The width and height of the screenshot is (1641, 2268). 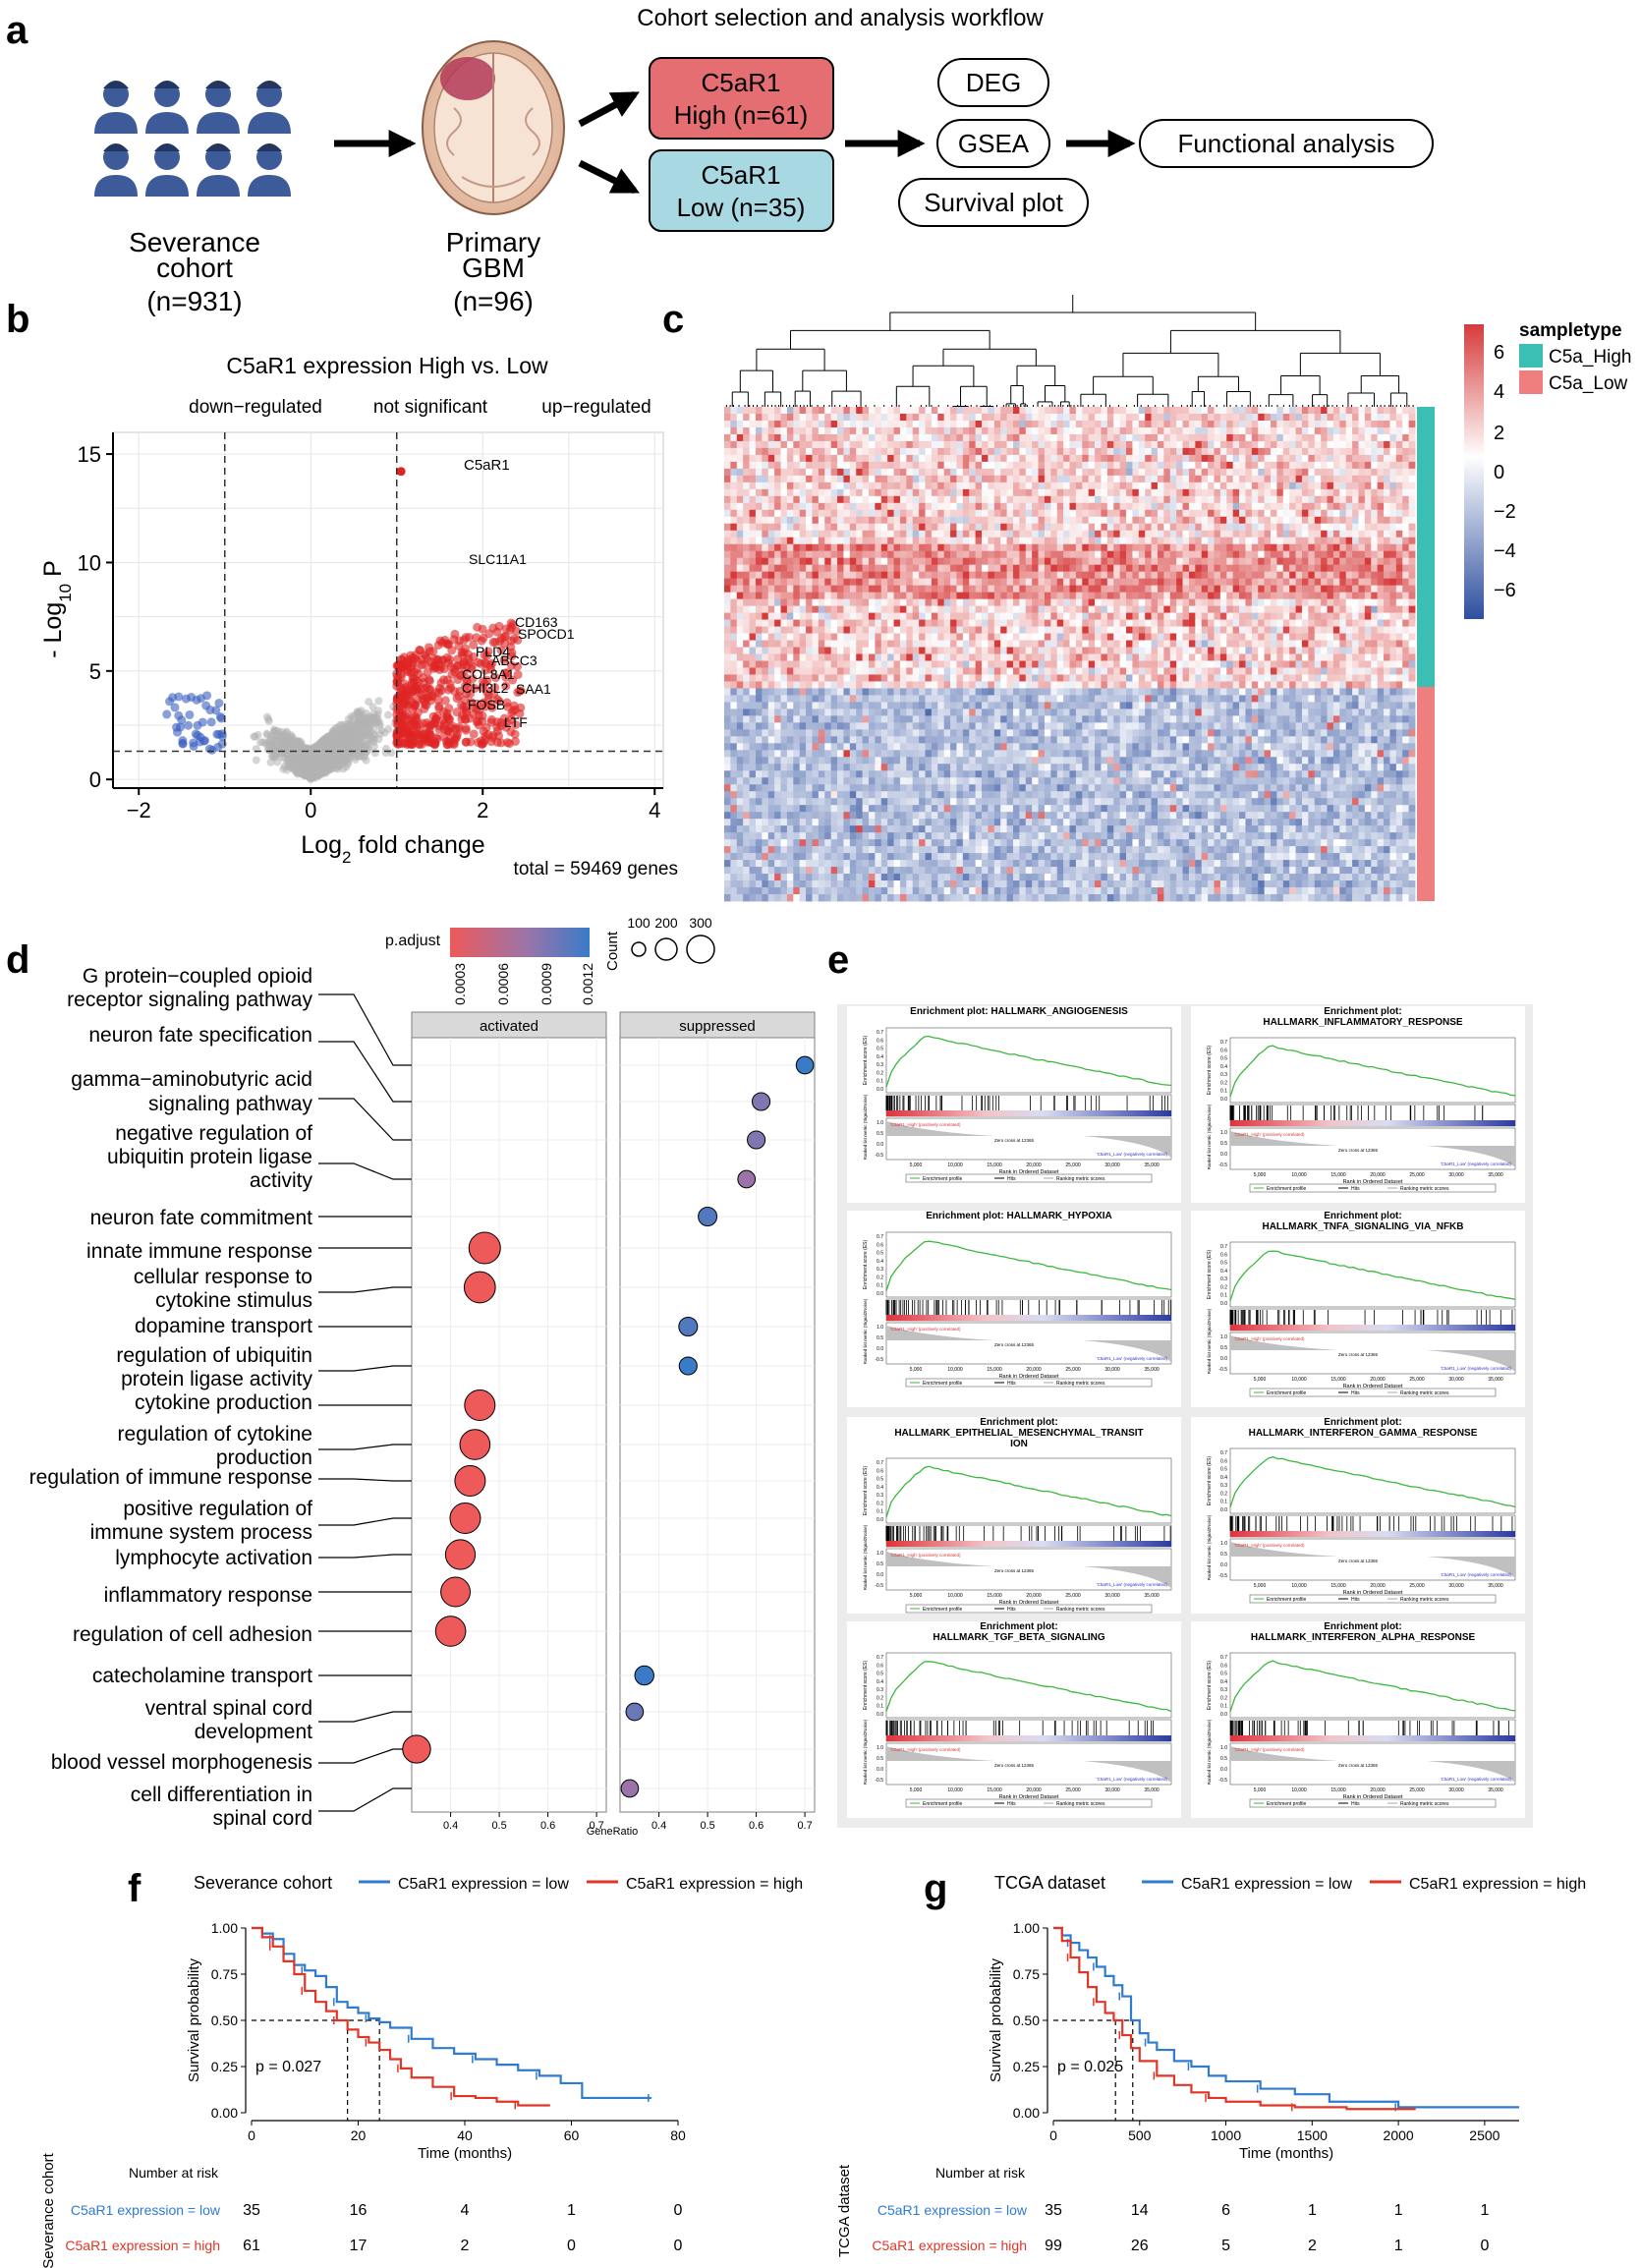 What do you see at coordinates (95, 672) in the screenshot?
I see `volcano-ytick-label: 5` at bounding box center [95, 672].